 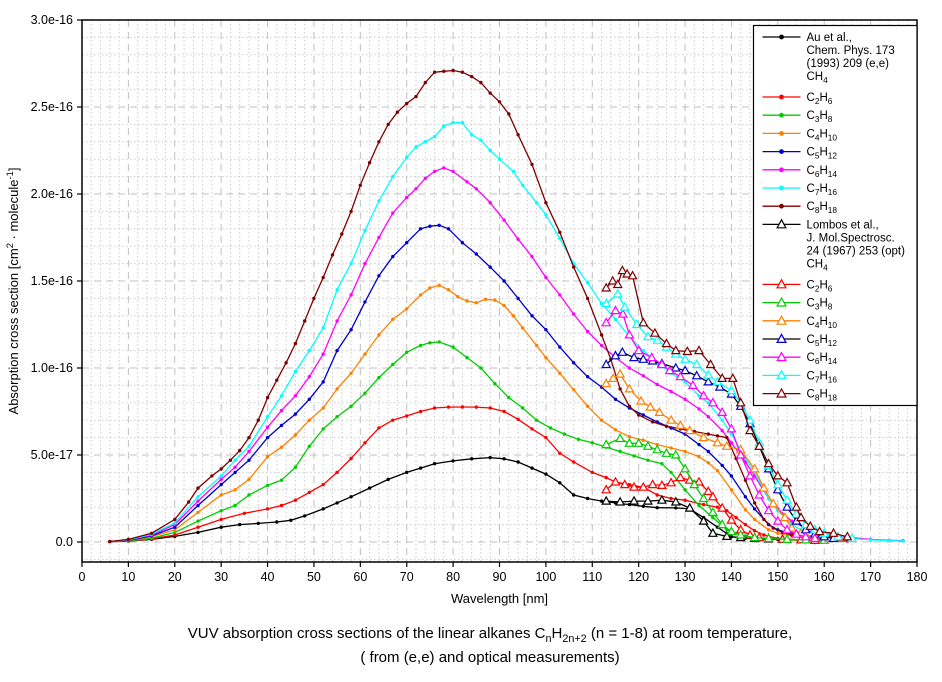 What do you see at coordinates (829, 38) in the screenshot?
I see `legend-label: Au et al.,` at bounding box center [829, 38].